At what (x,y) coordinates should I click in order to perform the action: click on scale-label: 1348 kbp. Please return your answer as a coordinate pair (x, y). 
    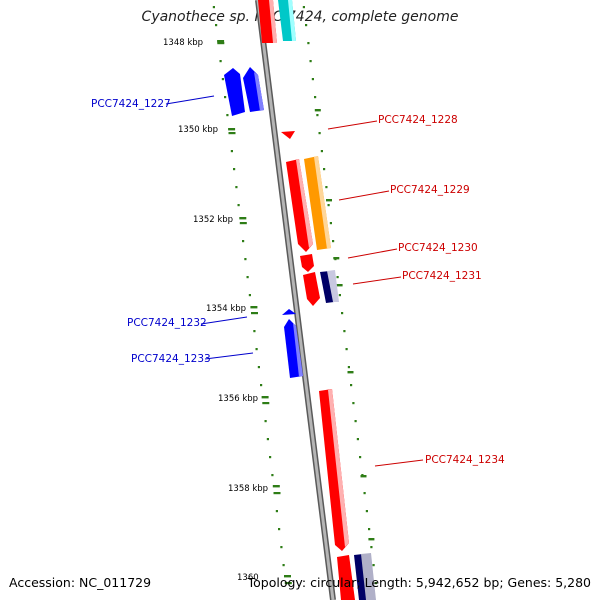
    Looking at the image, I should click on (183, 43).